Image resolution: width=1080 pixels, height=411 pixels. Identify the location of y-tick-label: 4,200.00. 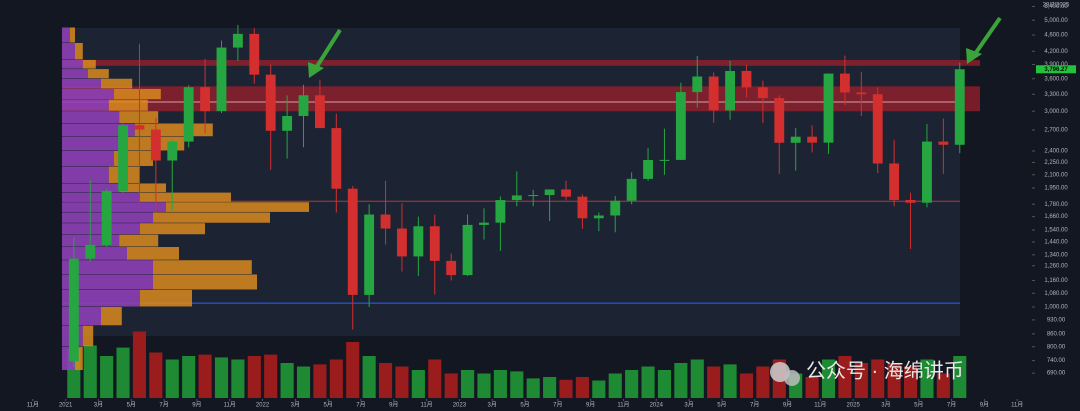
(1056, 52).